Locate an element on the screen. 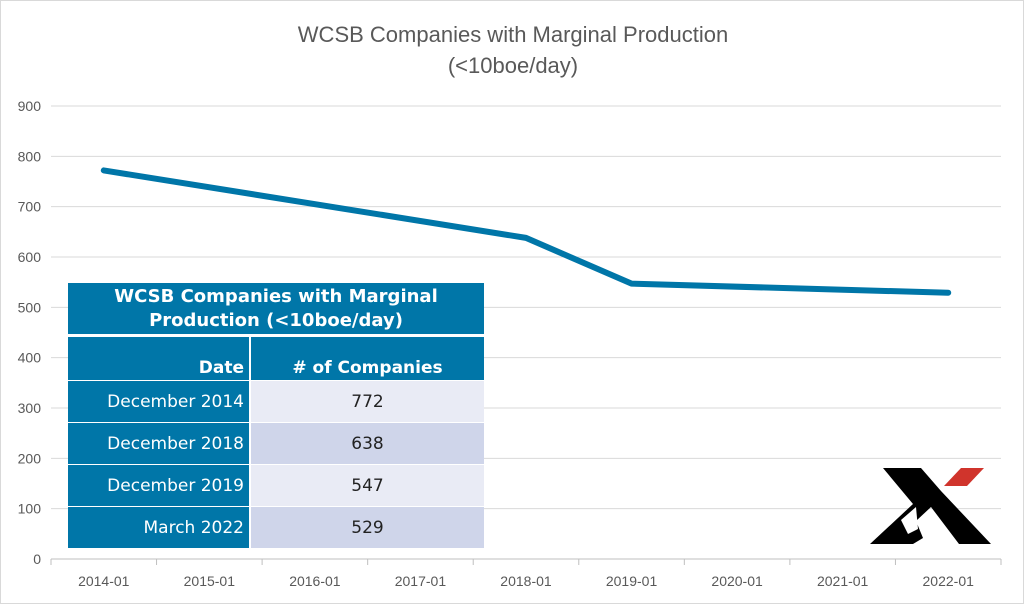  x-tick-label: 2022-01 is located at coordinates (949, 581).